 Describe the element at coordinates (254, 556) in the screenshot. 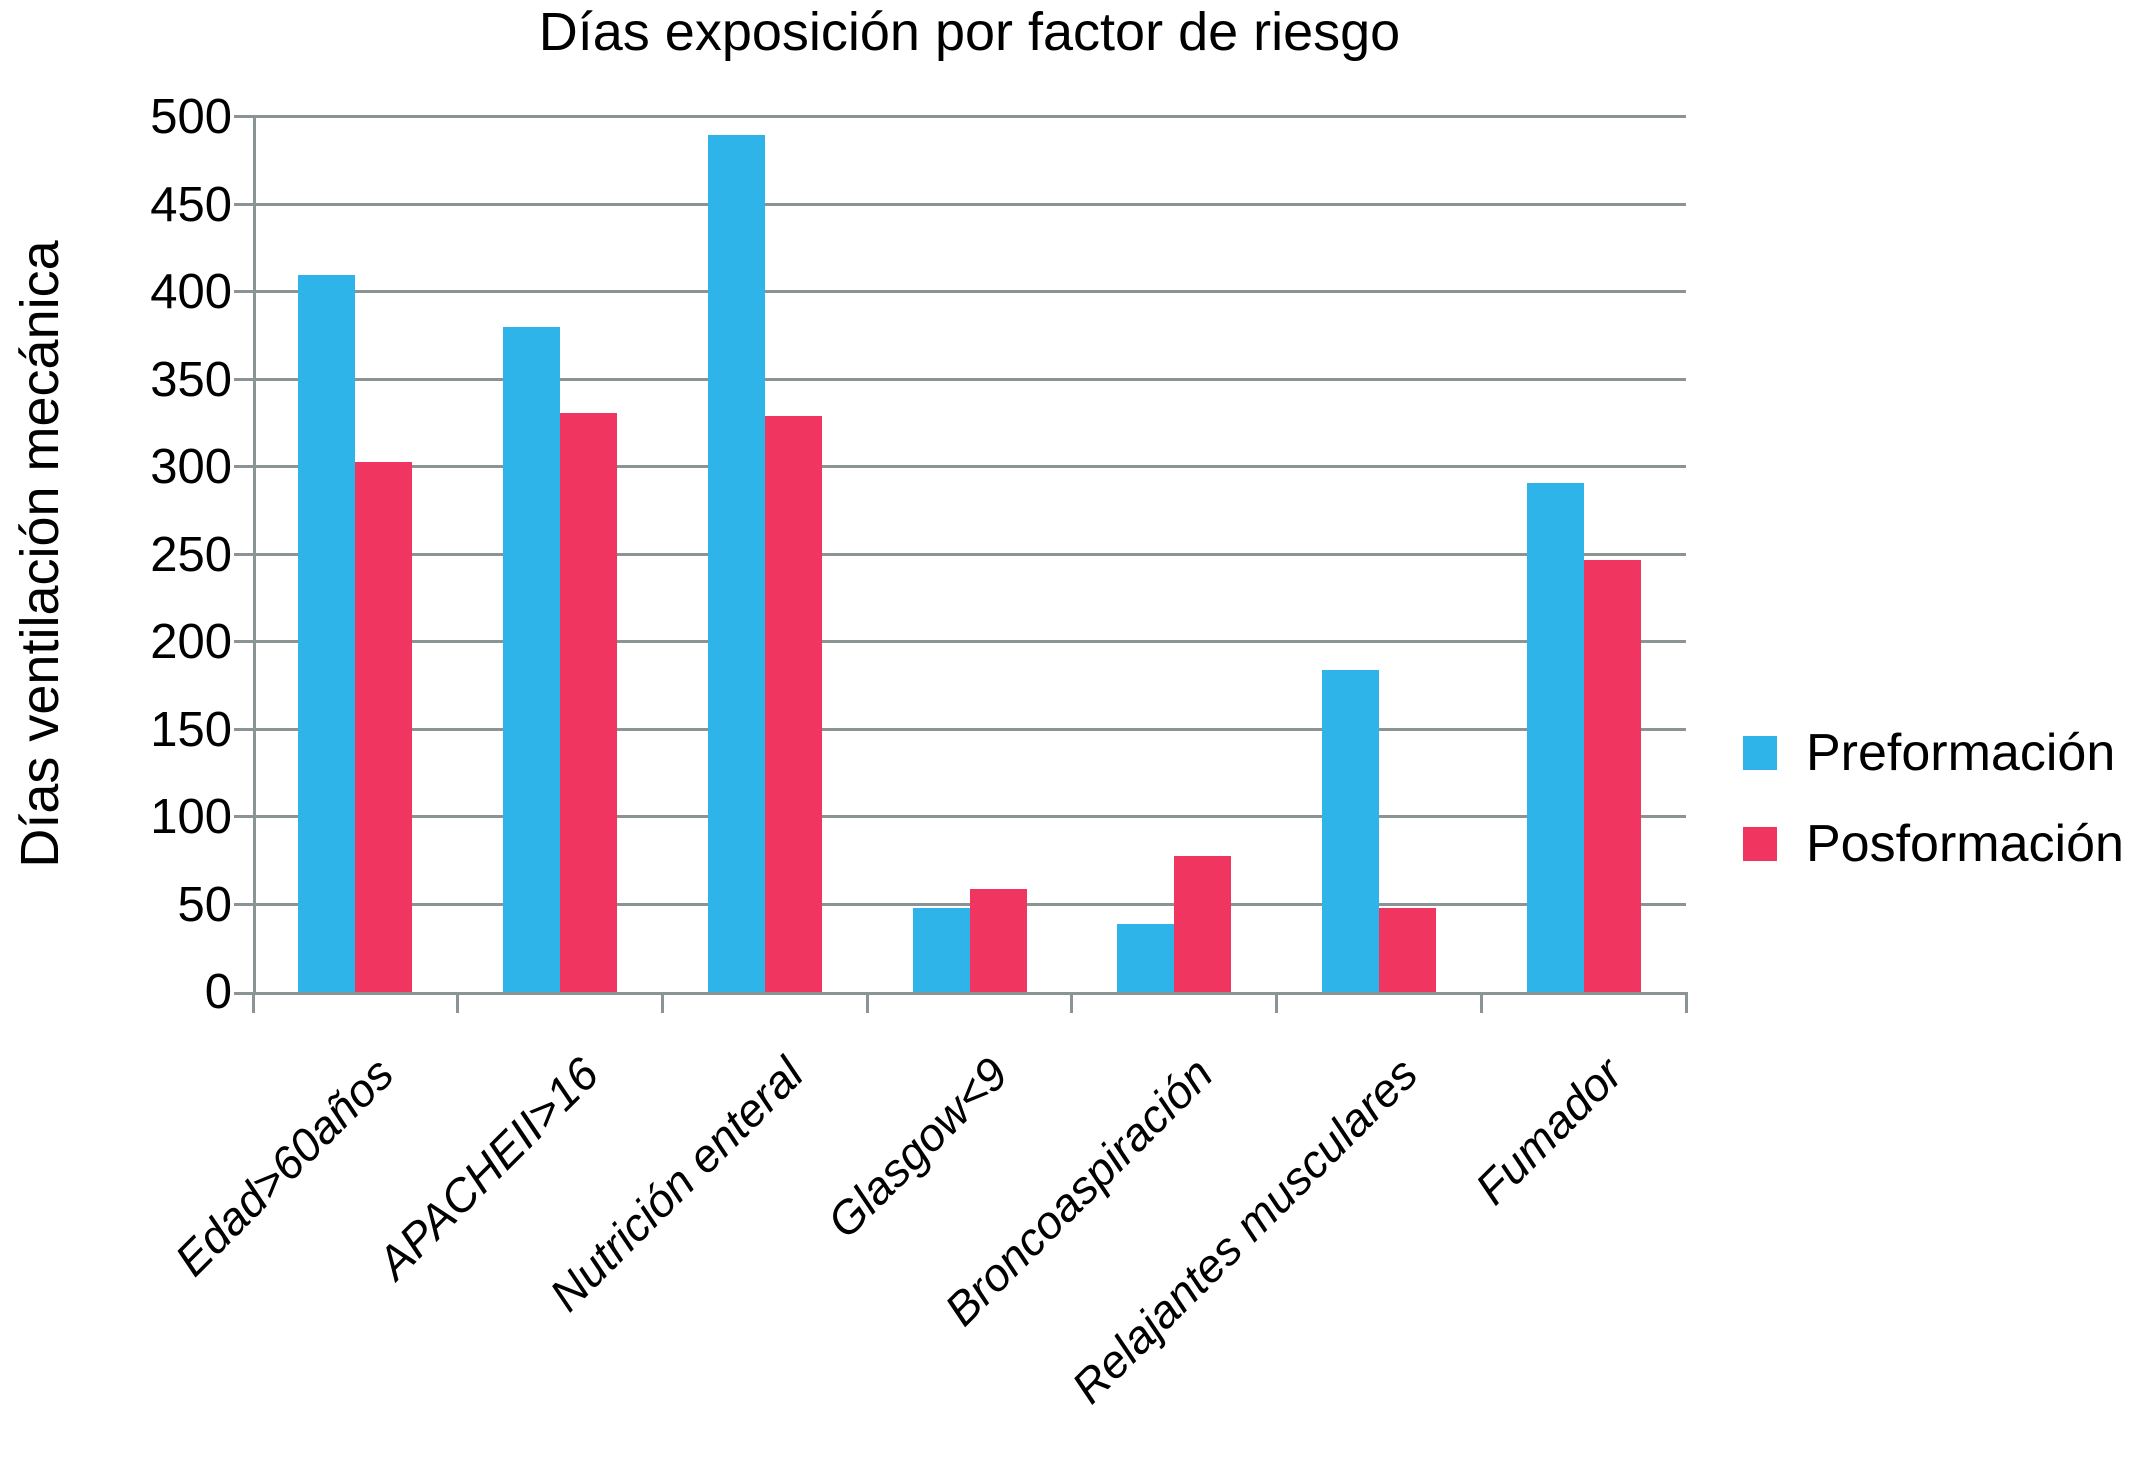

I see `y-axis-line` at that location.